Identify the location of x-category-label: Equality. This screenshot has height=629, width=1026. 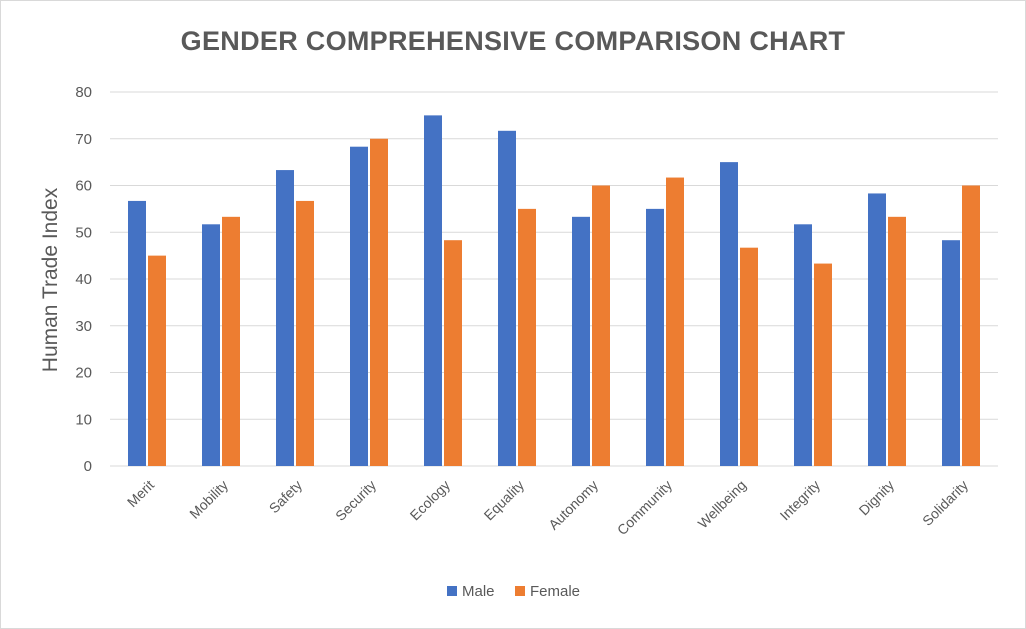
(504, 500).